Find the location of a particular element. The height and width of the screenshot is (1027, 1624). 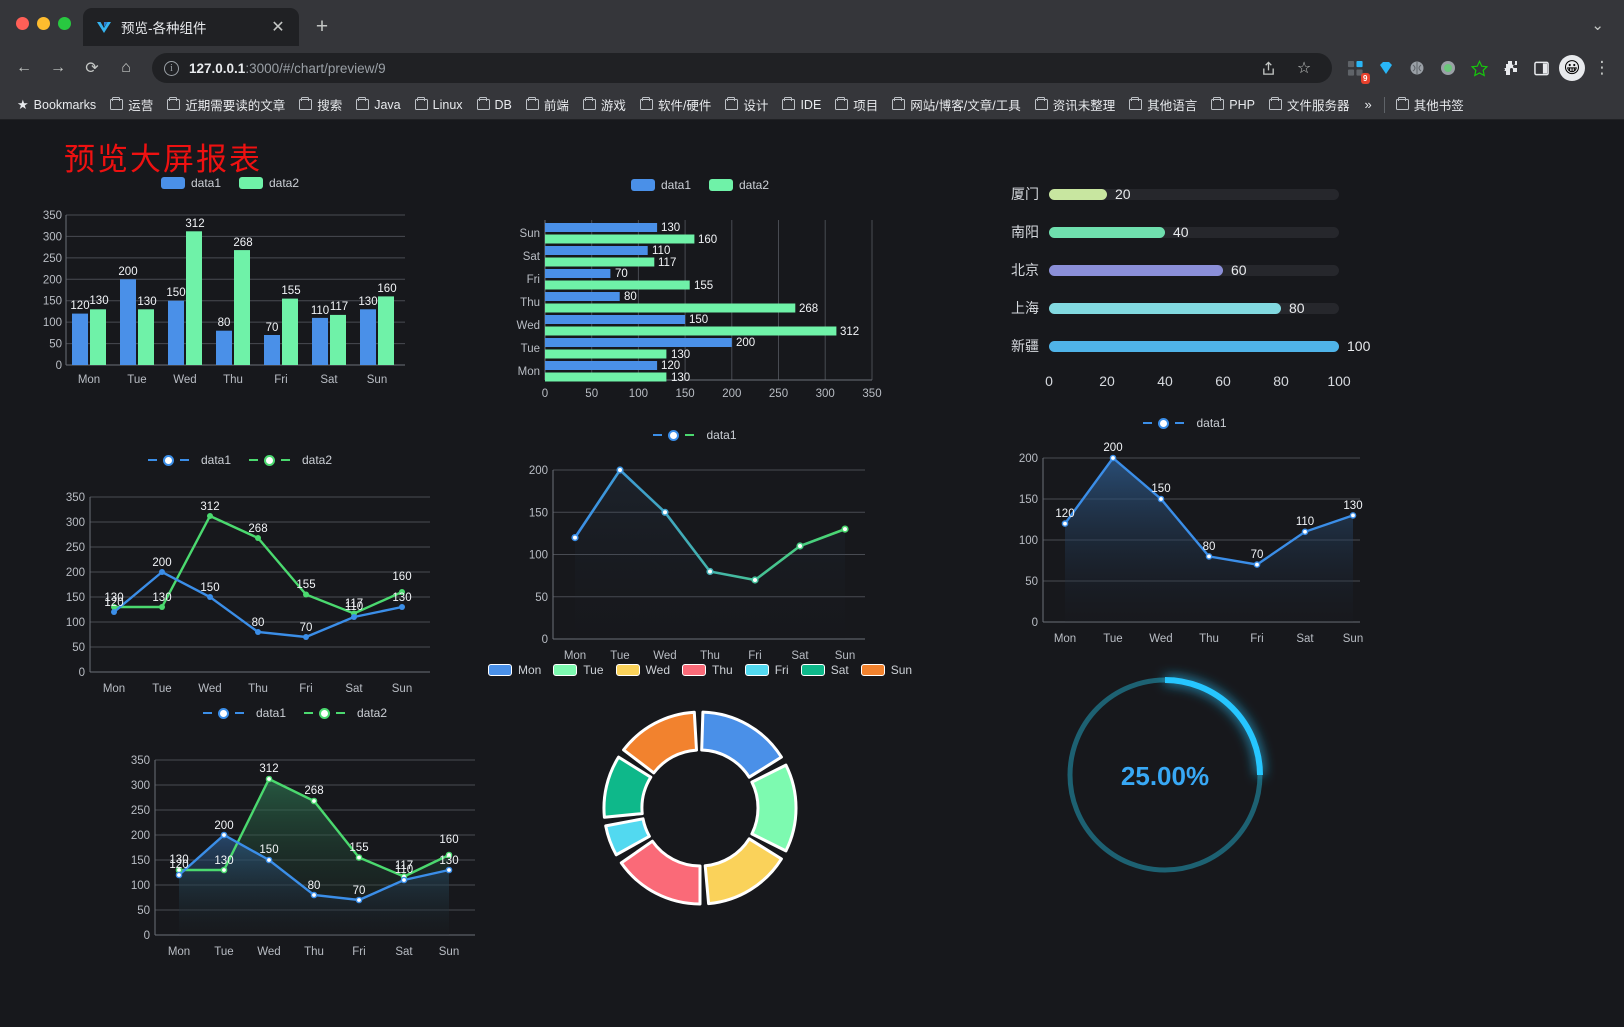

new-tab-button: + is located at coordinates (322, 26).